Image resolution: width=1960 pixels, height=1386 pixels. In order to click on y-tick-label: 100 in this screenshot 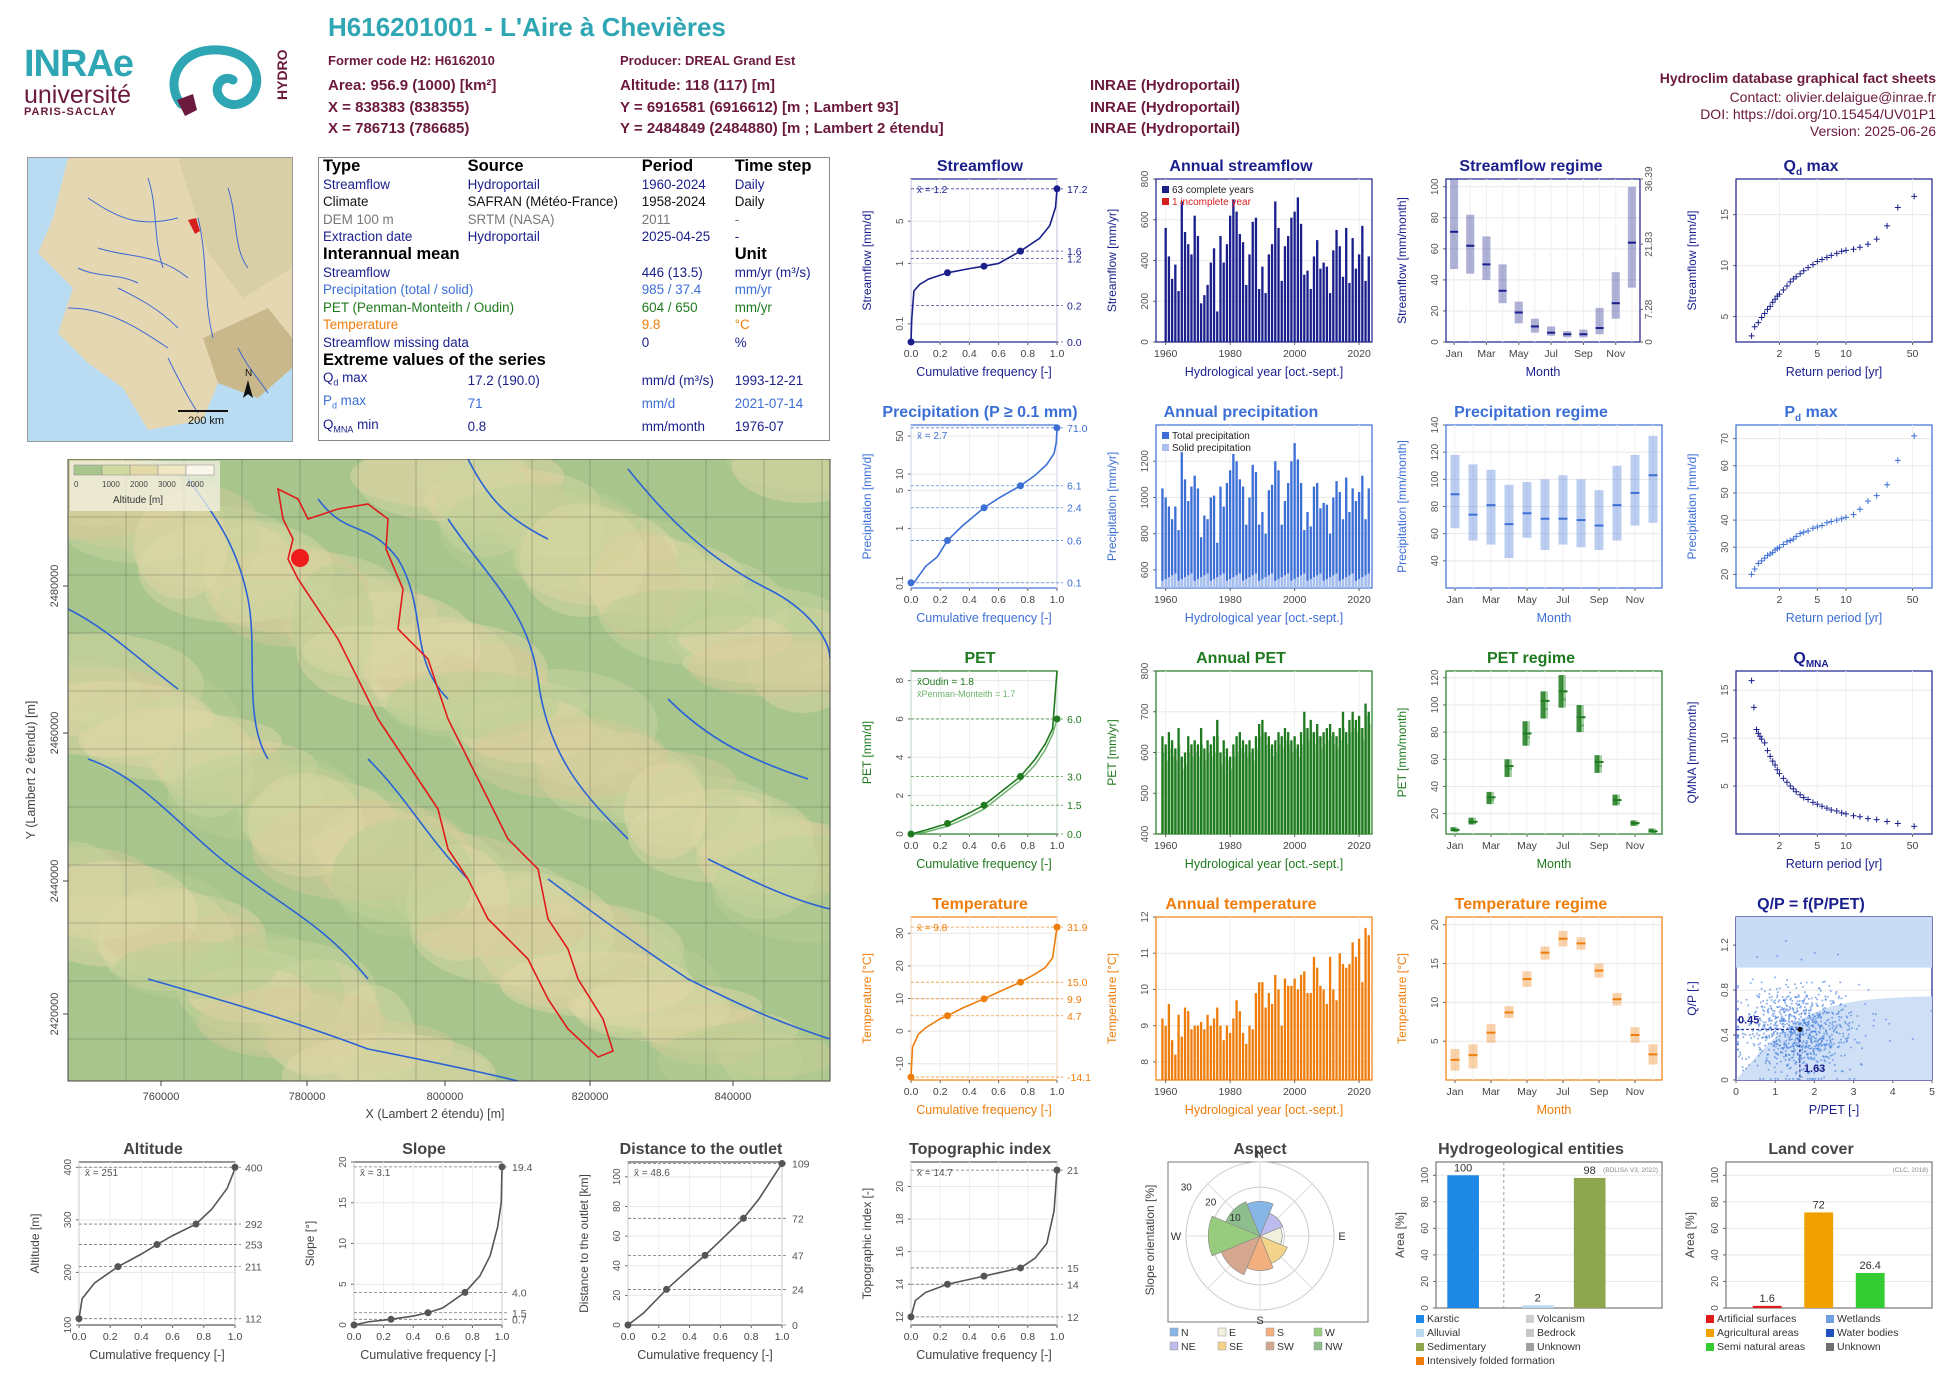, I will do `click(1715, 1174)`.